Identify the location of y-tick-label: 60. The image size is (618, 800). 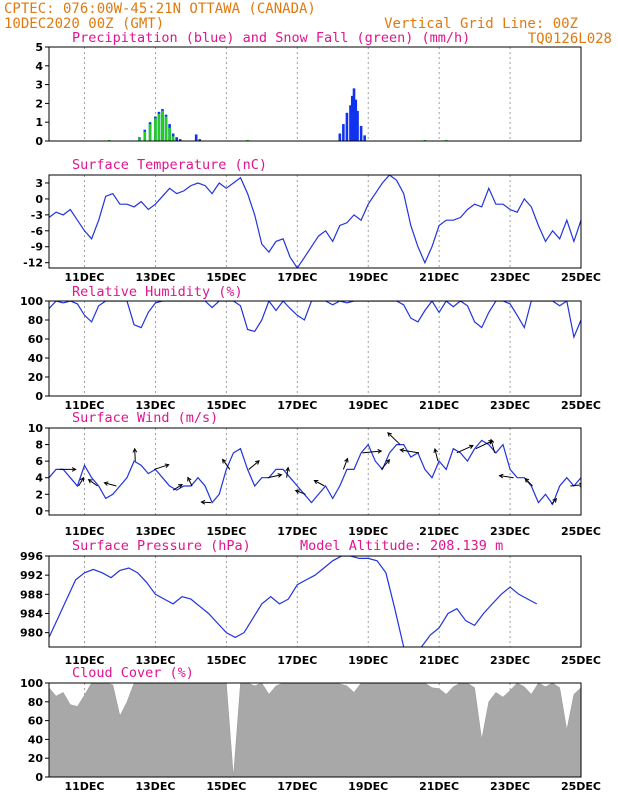
(36, 339).